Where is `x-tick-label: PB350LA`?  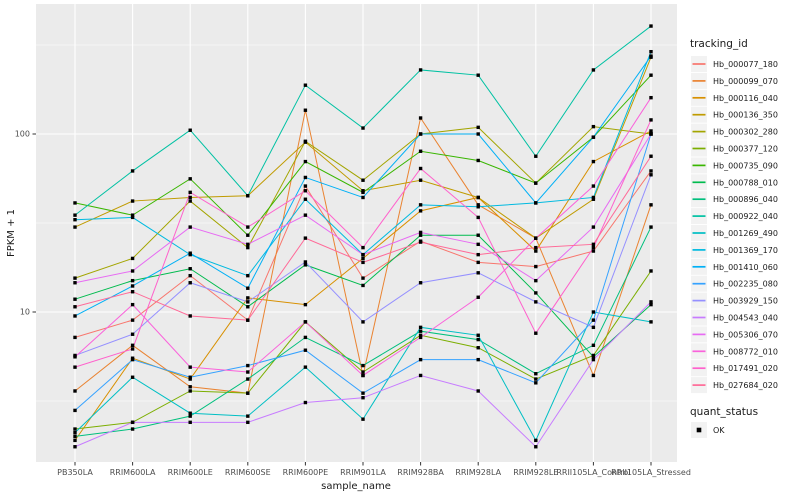 x-tick-label: PB350LA is located at coordinates (75, 472).